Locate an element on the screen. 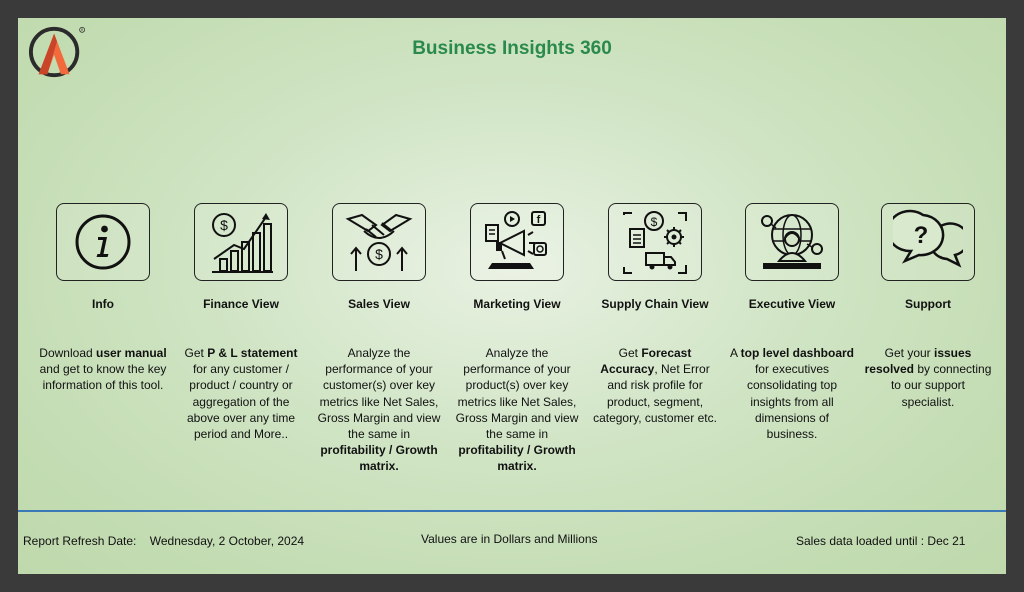 The image size is (1024, 592). description-text: Download is located at coordinates (67, 353).